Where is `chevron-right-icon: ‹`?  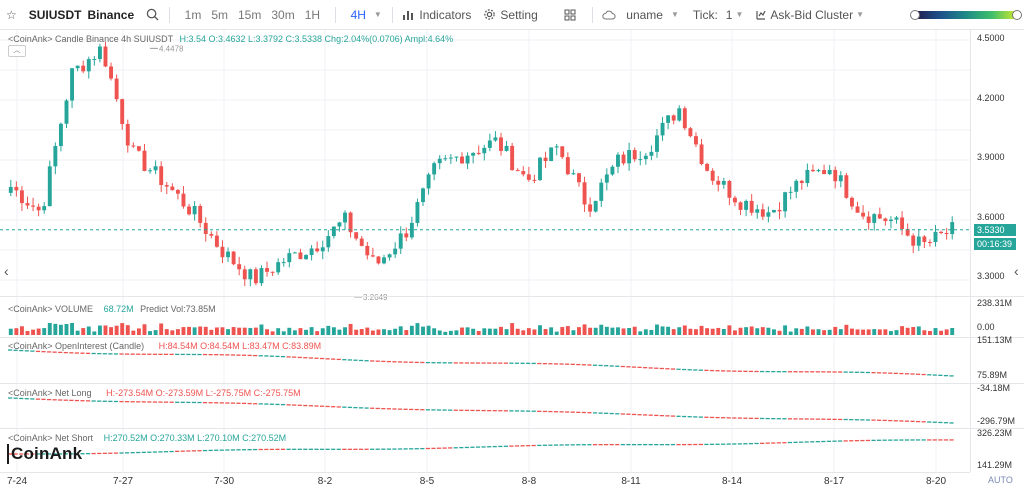 chevron-right-icon: ‹ is located at coordinates (1016, 271).